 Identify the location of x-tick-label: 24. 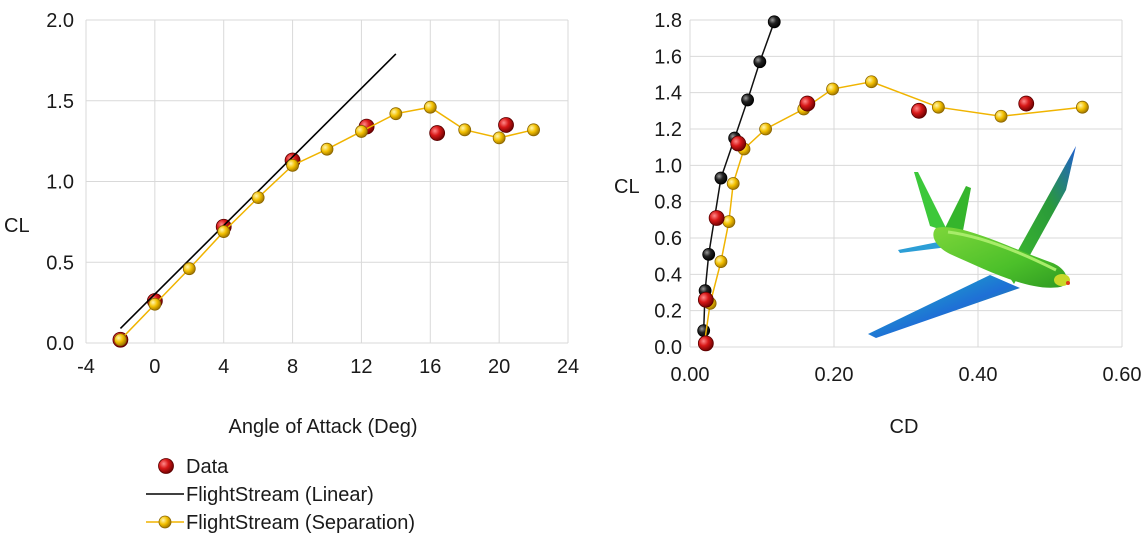
(568, 367).